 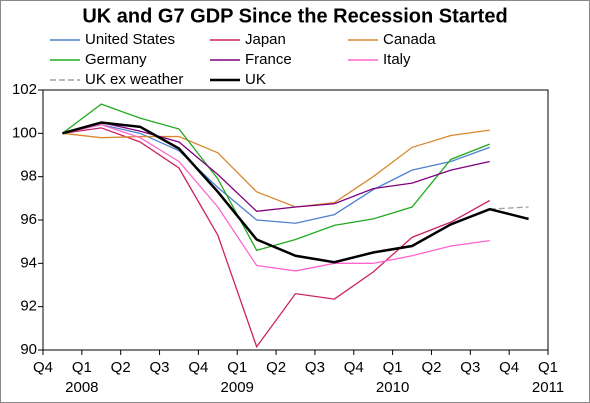 I want to click on y-tick-label: 94, so click(x=28, y=262).